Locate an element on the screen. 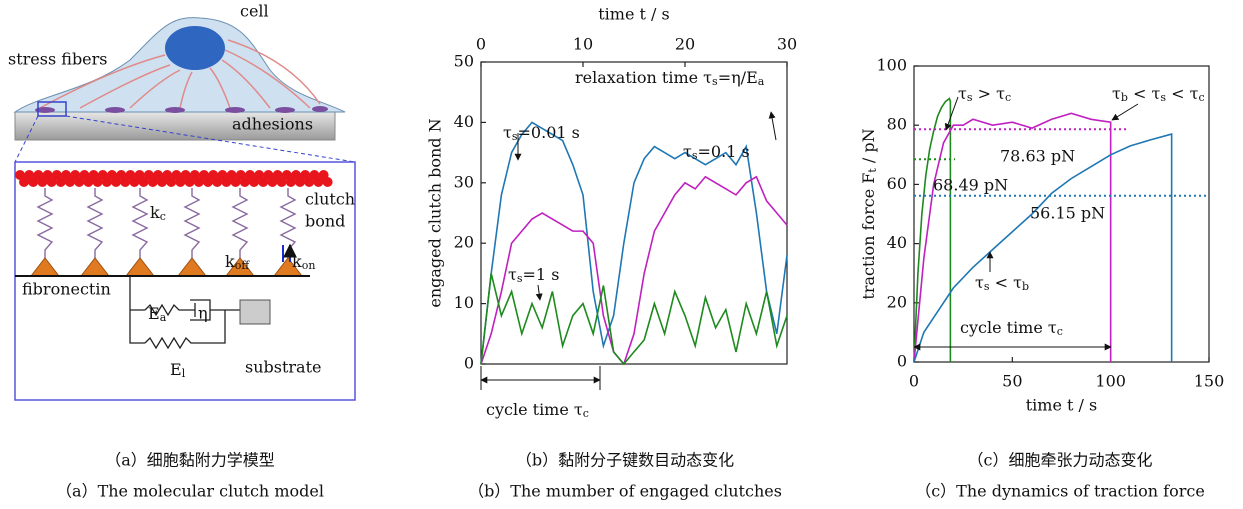 This screenshot has height=509, width=1243. plot-frame is located at coordinates (634, 213).